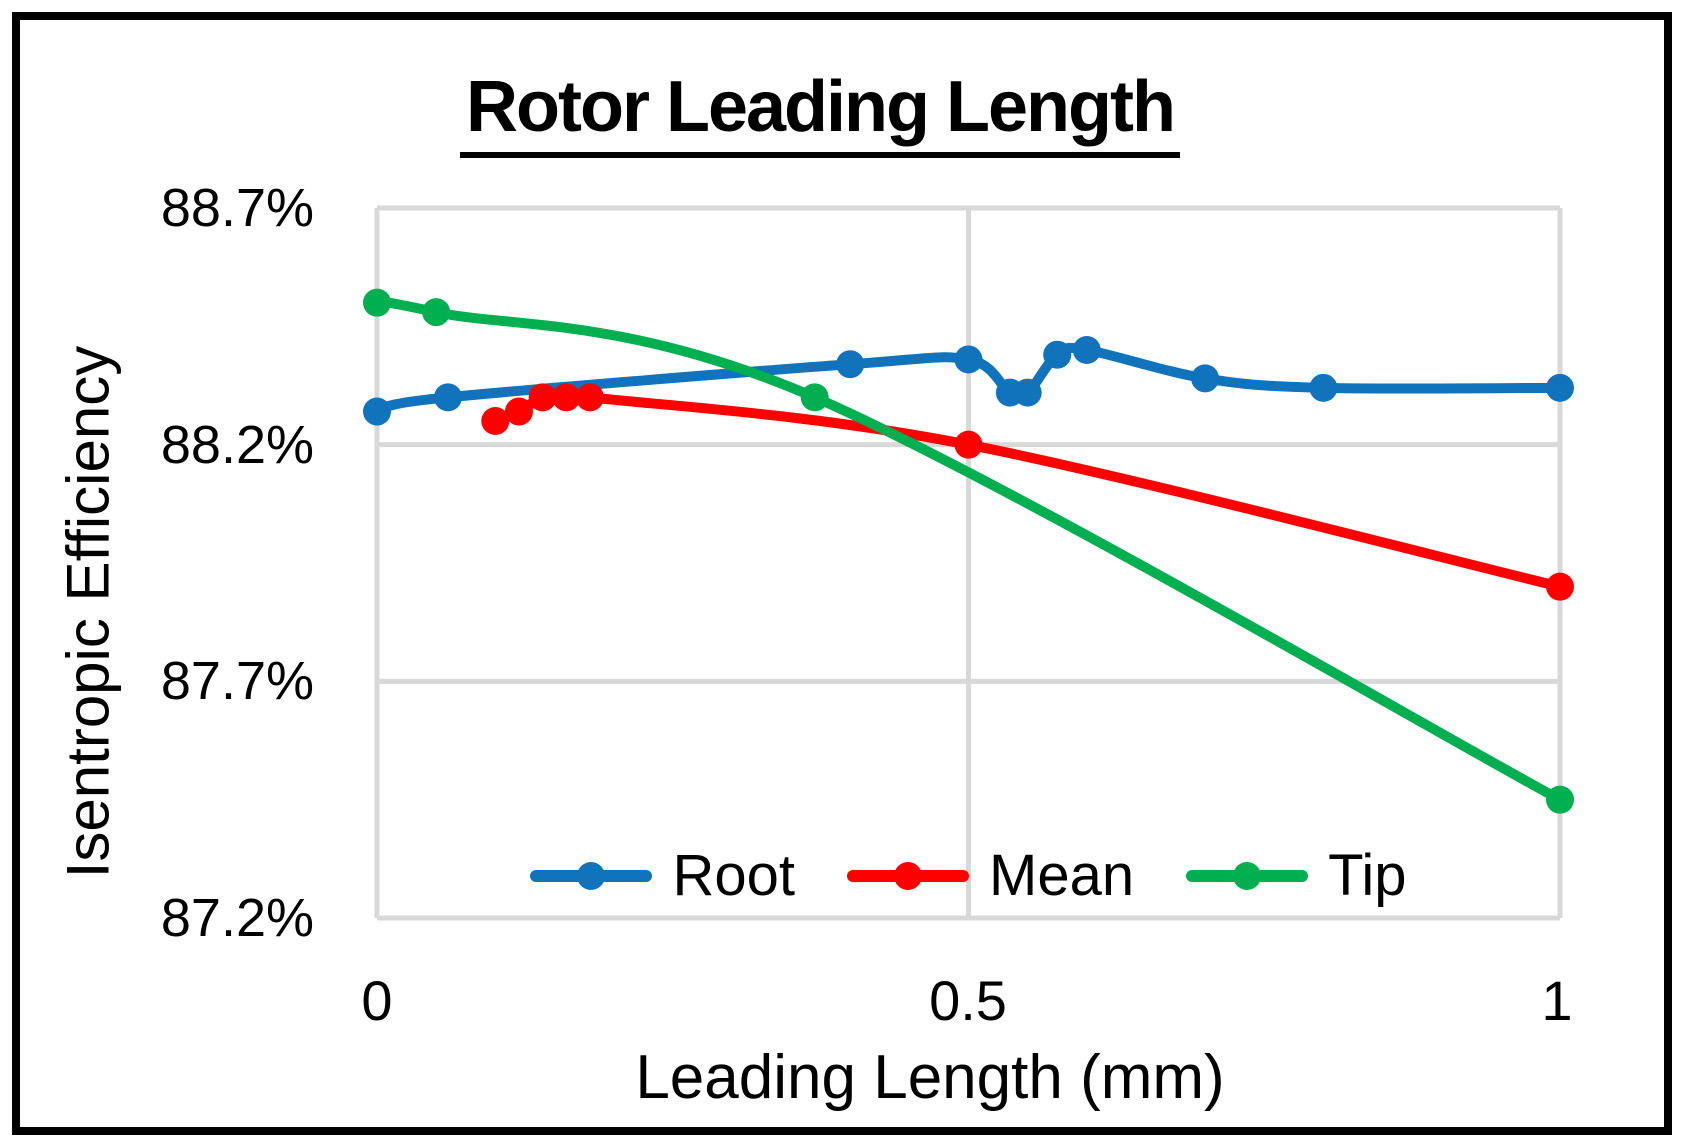 The height and width of the screenshot is (1147, 1684). Describe the element at coordinates (733, 875) in the screenshot. I see `legend-label: Root` at that location.